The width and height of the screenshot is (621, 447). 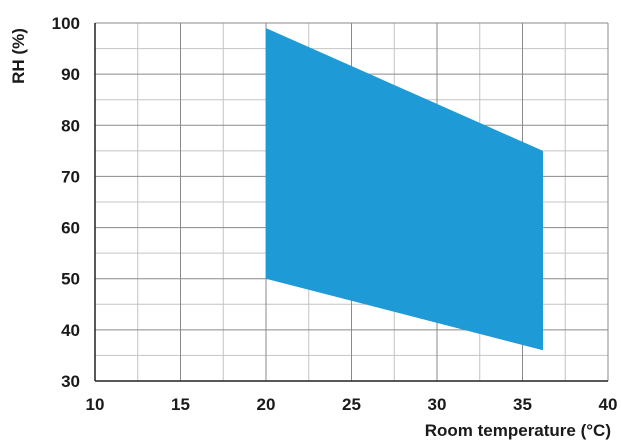 I want to click on x-tick-label: 40, so click(x=608, y=404).